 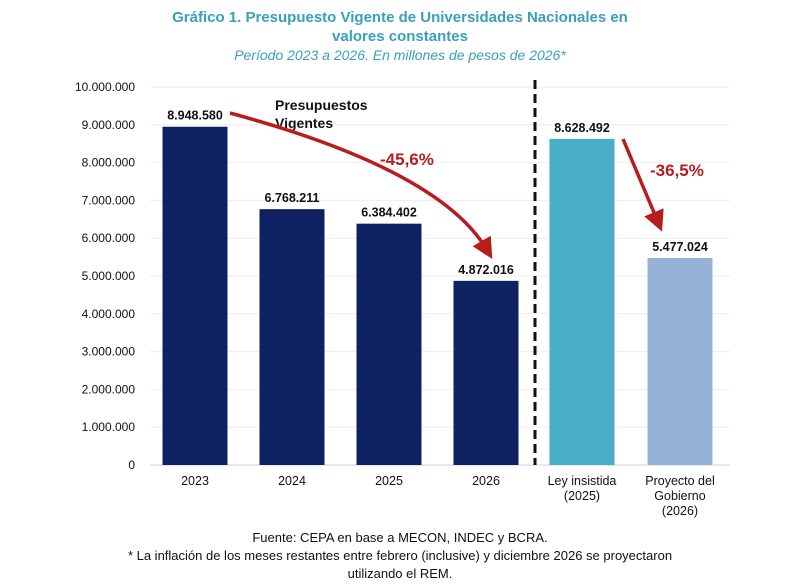 What do you see at coordinates (407, 159) in the screenshot?
I see `change-label-1: -45,6%` at bounding box center [407, 159].